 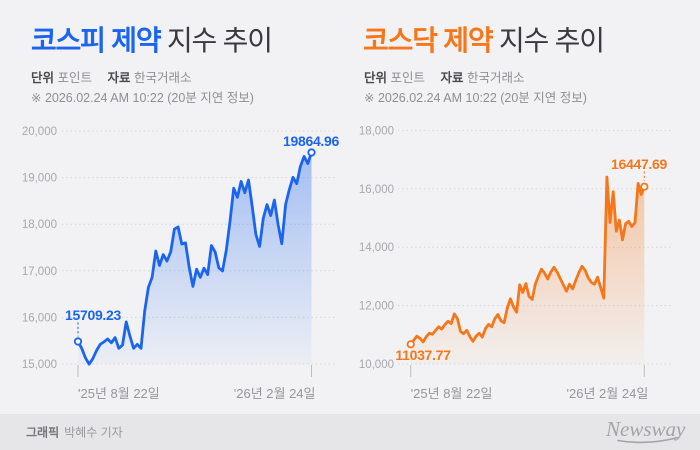 I want to click on kospi-end-value: 19864.96, so click(x=311, y=141).